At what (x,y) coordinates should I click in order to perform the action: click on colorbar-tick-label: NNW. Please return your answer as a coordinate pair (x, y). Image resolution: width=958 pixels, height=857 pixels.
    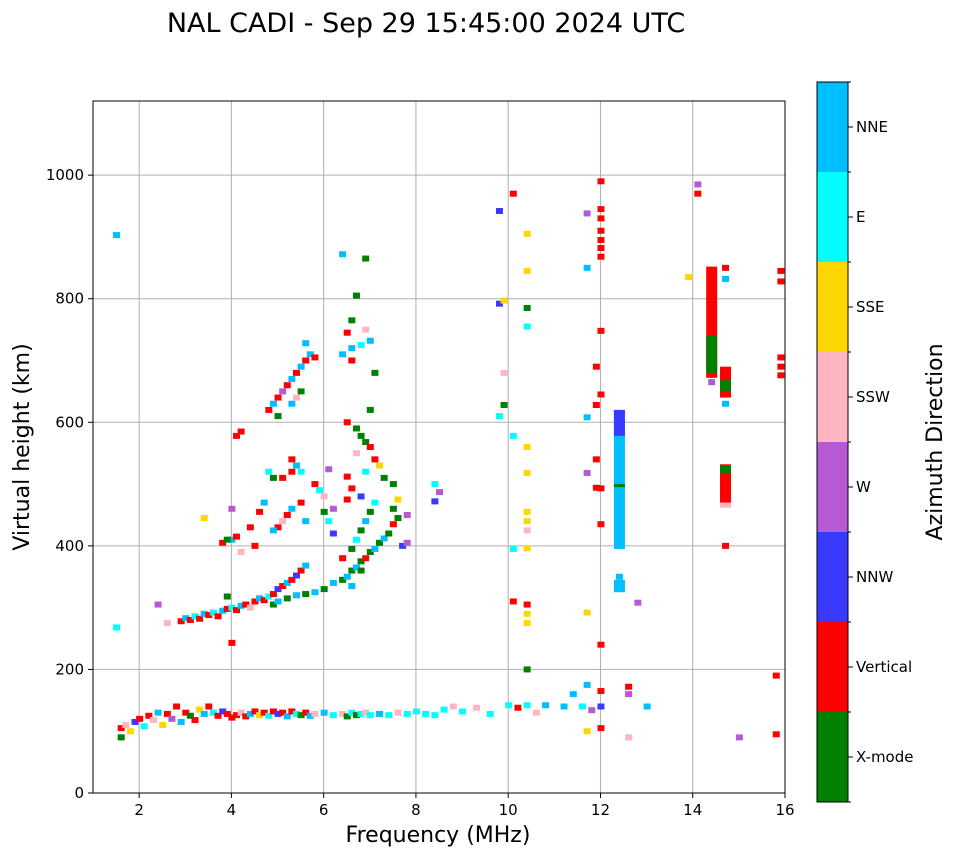
    Looking at the image, I should click on (874, 577).